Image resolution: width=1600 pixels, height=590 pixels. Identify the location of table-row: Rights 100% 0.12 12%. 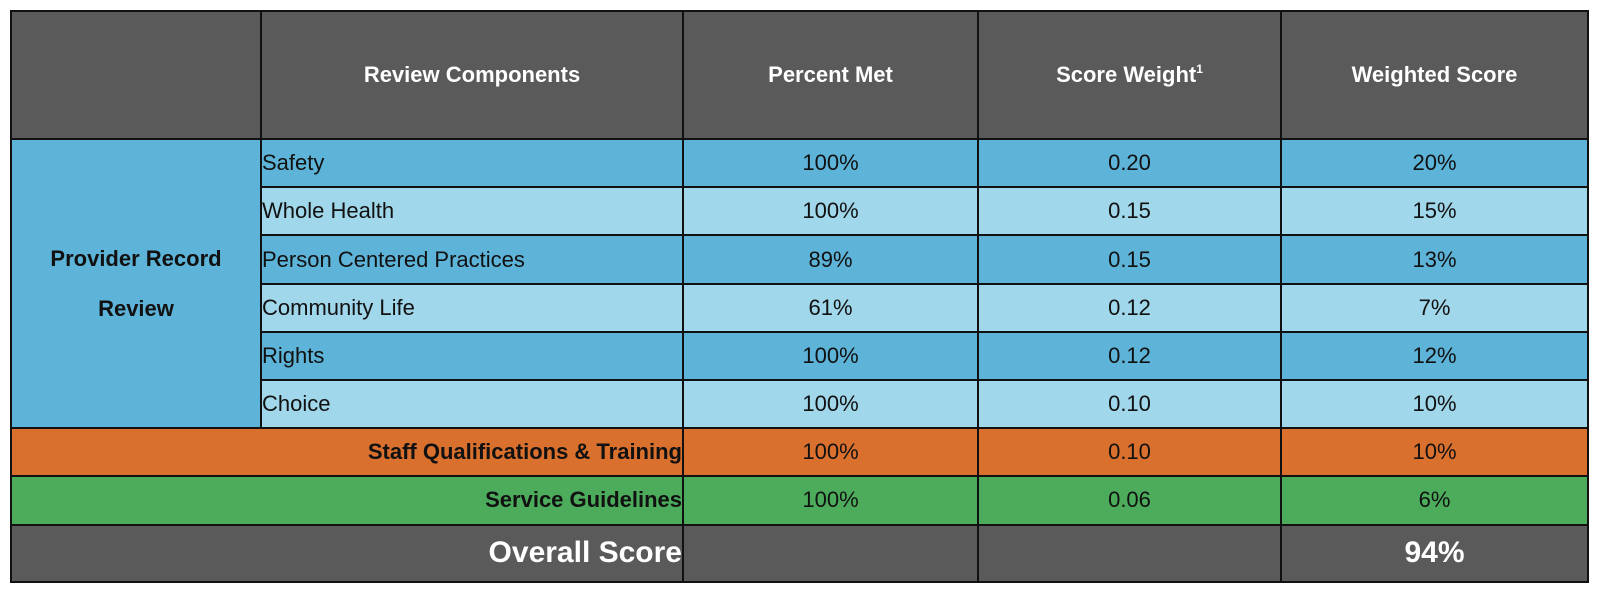
(800, 356).